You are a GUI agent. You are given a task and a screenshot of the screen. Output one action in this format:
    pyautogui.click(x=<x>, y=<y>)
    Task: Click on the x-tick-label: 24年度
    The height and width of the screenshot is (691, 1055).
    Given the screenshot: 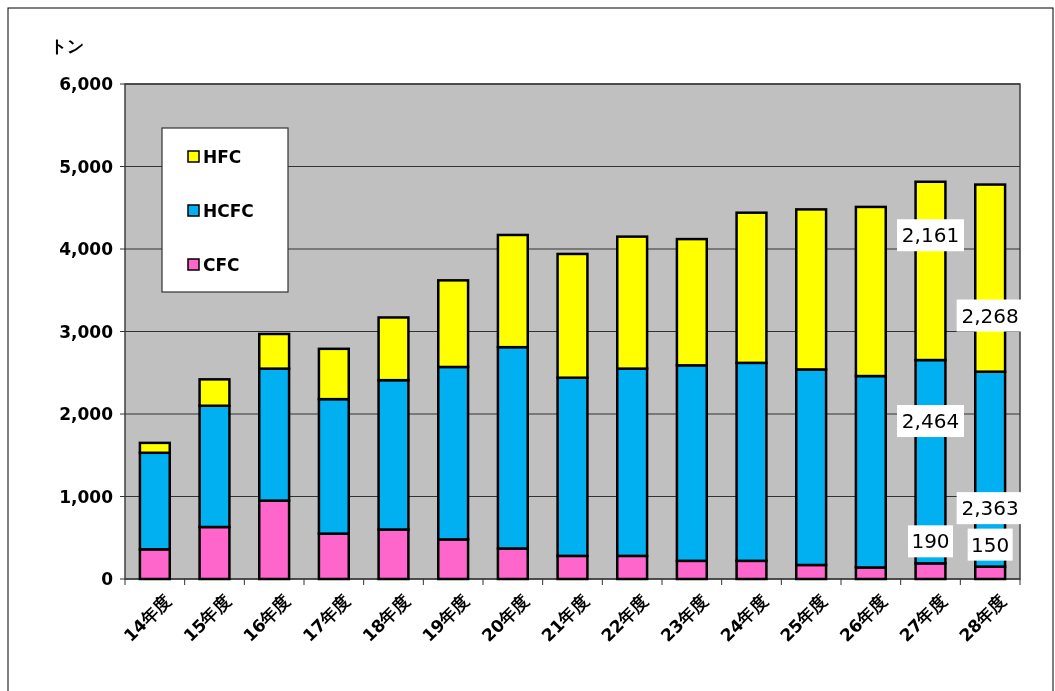 What is the action you would take?
    pyautogui.click(x=744, y=618)
    